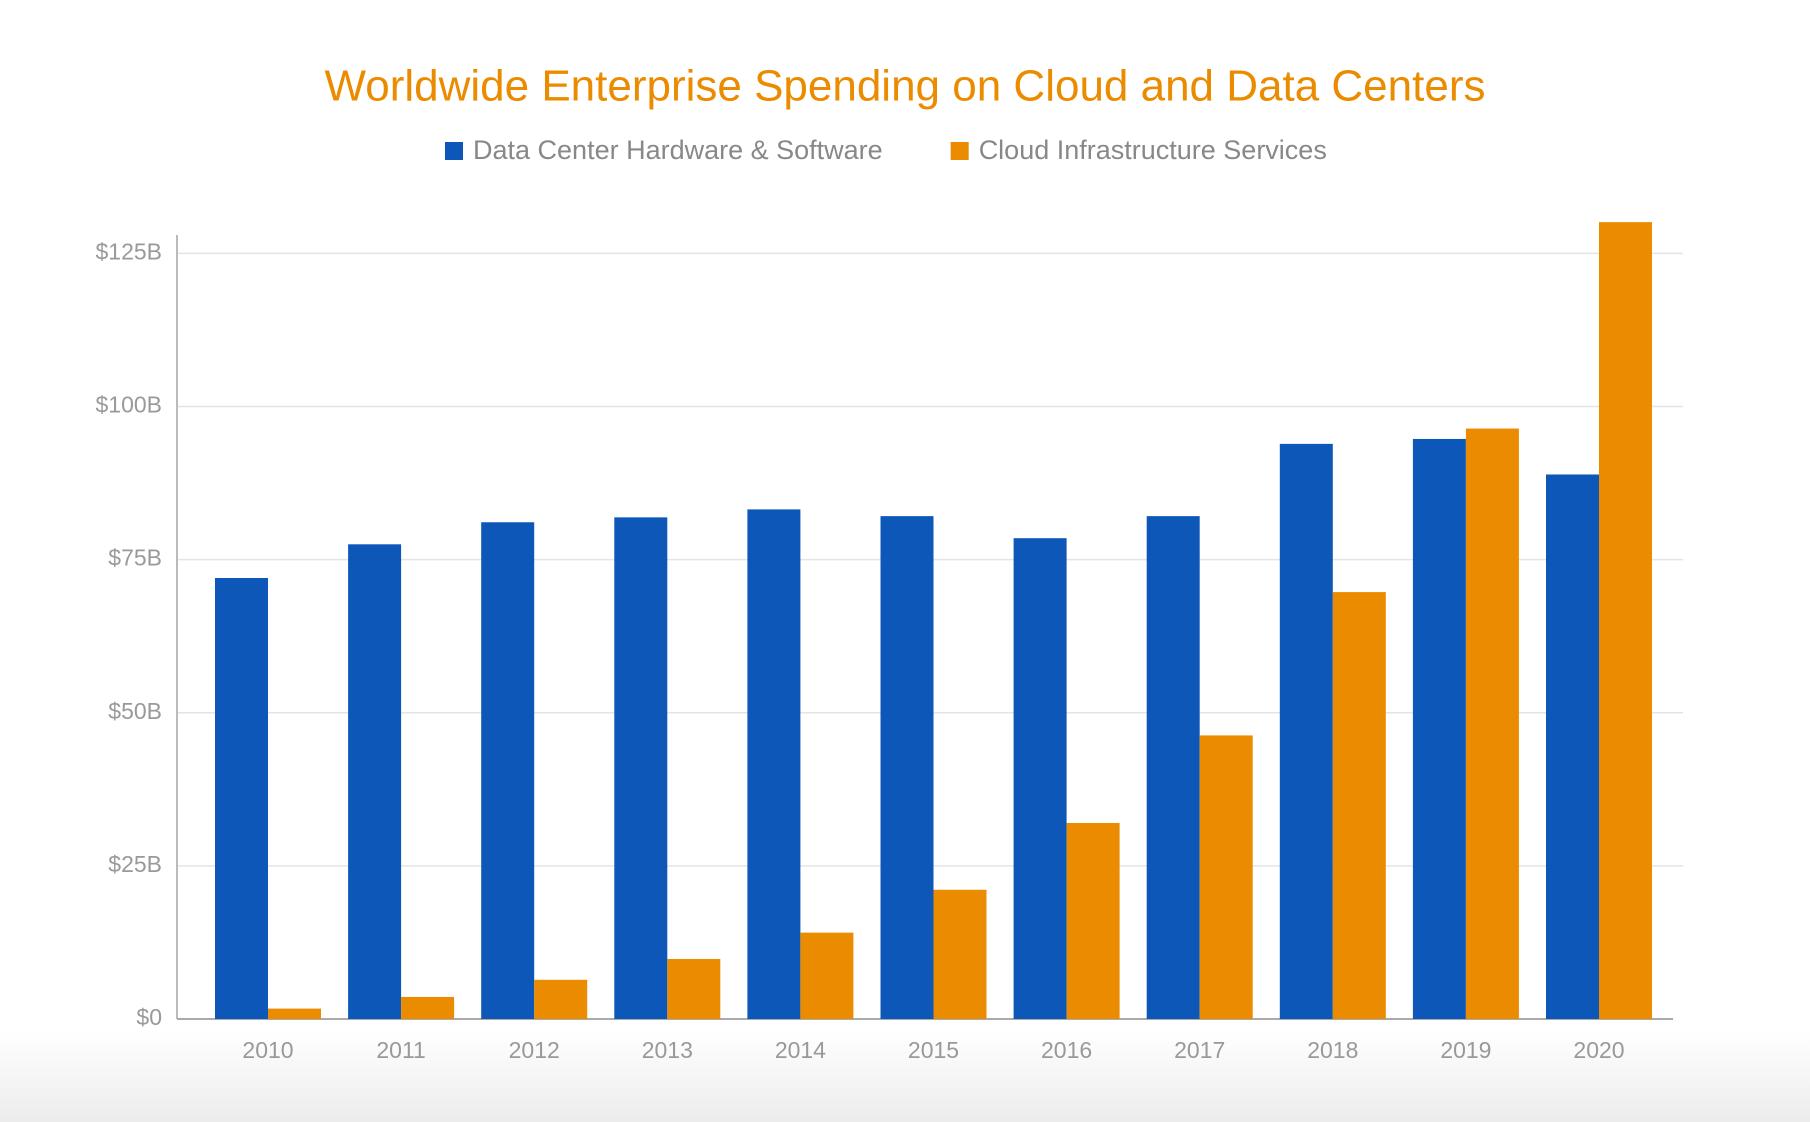  What do you see at coordinates (400, 1050) in the screenshot?
I see `x-tick-label: 2011` at bounding box center [400, 1050].